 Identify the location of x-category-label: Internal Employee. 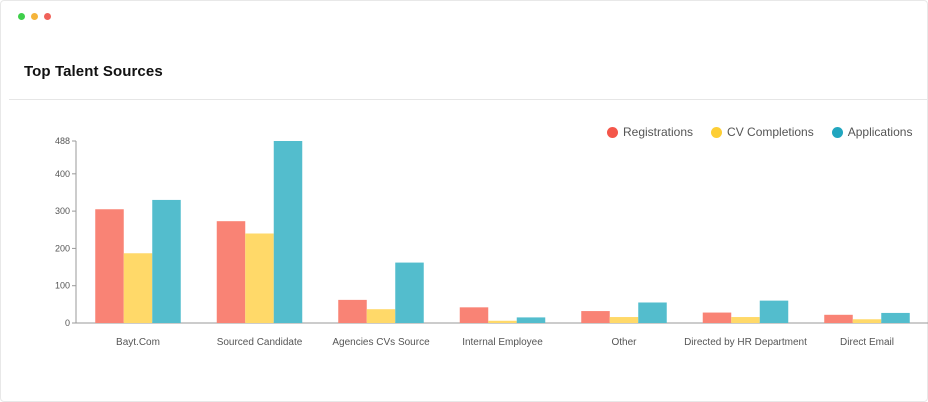
(502, 342).